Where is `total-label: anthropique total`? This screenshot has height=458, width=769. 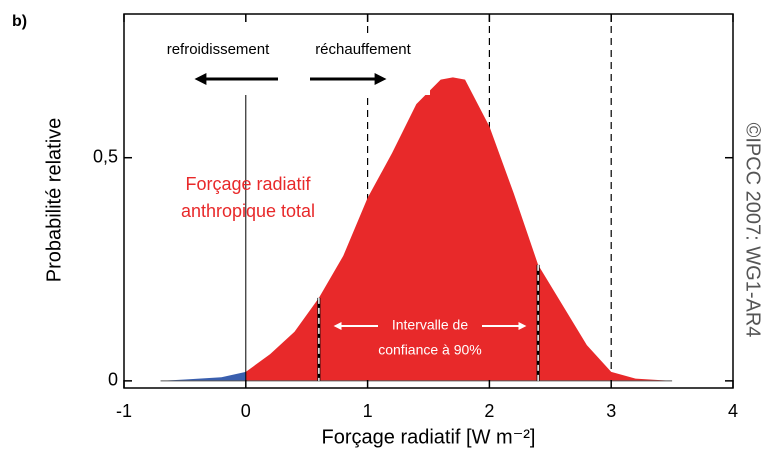 total-label: anthropique total is located at coordinates (248, 211).